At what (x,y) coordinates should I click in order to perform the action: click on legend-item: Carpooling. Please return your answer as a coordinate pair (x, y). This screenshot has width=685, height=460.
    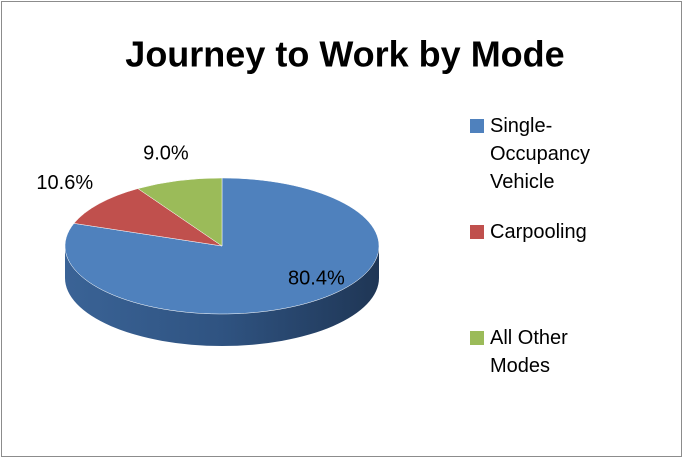
    Looking at the image, I should click on (540, 232).